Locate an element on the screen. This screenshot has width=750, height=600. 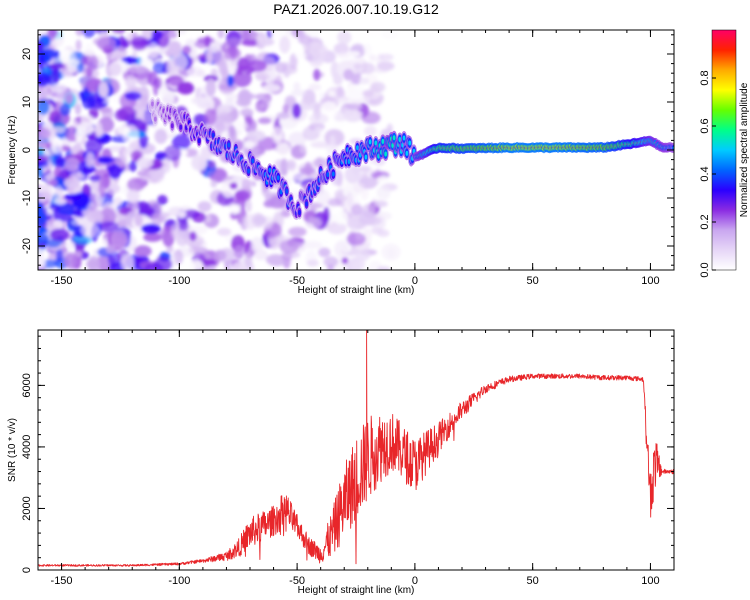
snr-x-tick-label: 50 is located at coordinates (533, 581).